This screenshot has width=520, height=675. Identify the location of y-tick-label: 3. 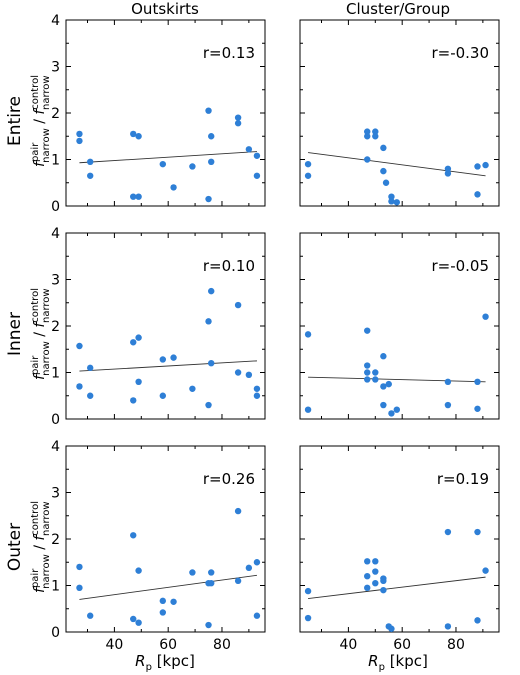
(55, 68).